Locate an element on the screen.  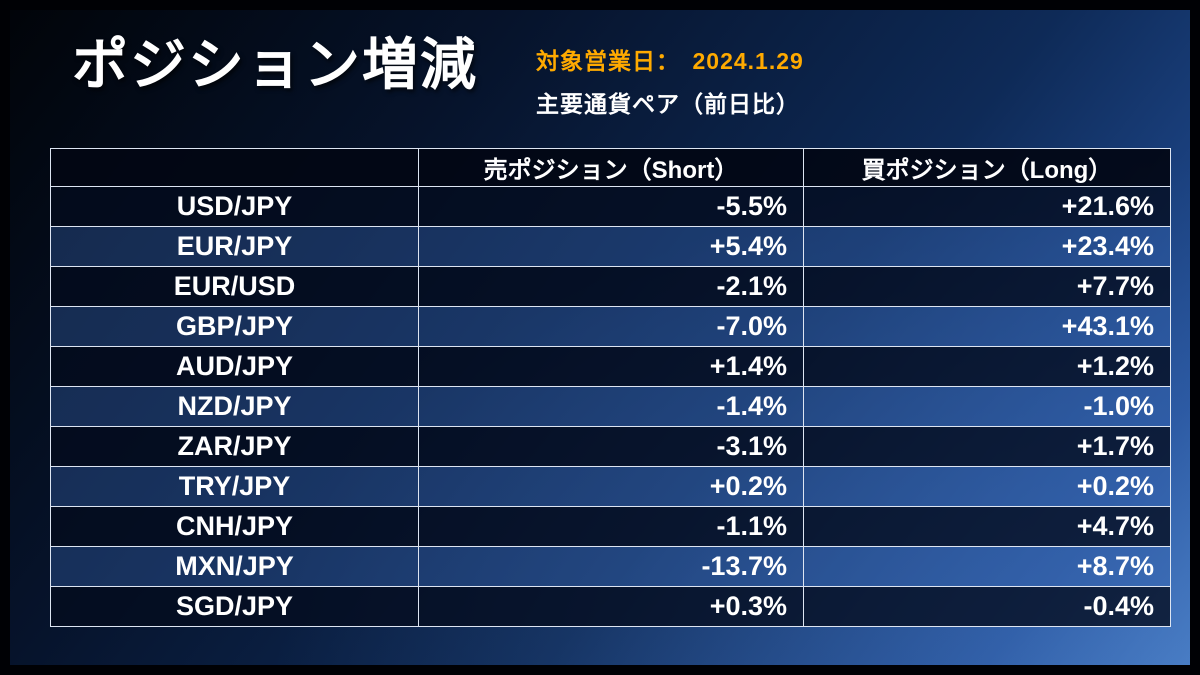
currency-pair: EUR/JPY is located at coordinates (234, 246).